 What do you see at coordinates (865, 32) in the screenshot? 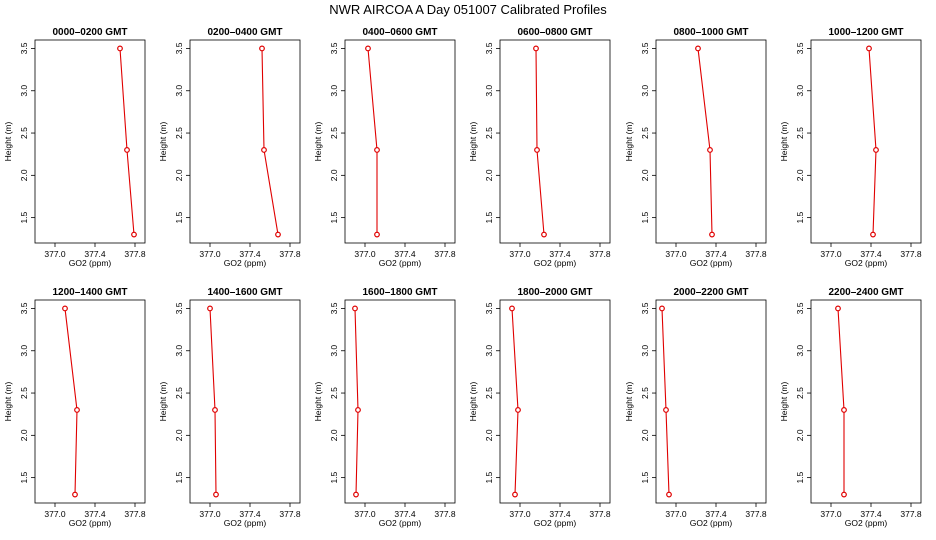
I see `panel-title: 1000–1200 GMT` at bounding box center [865, 32].